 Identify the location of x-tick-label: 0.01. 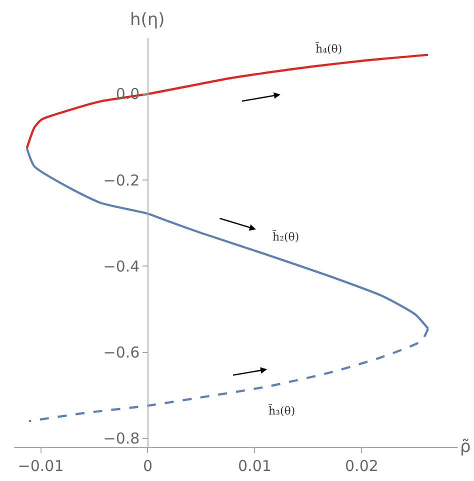
(255, 466).